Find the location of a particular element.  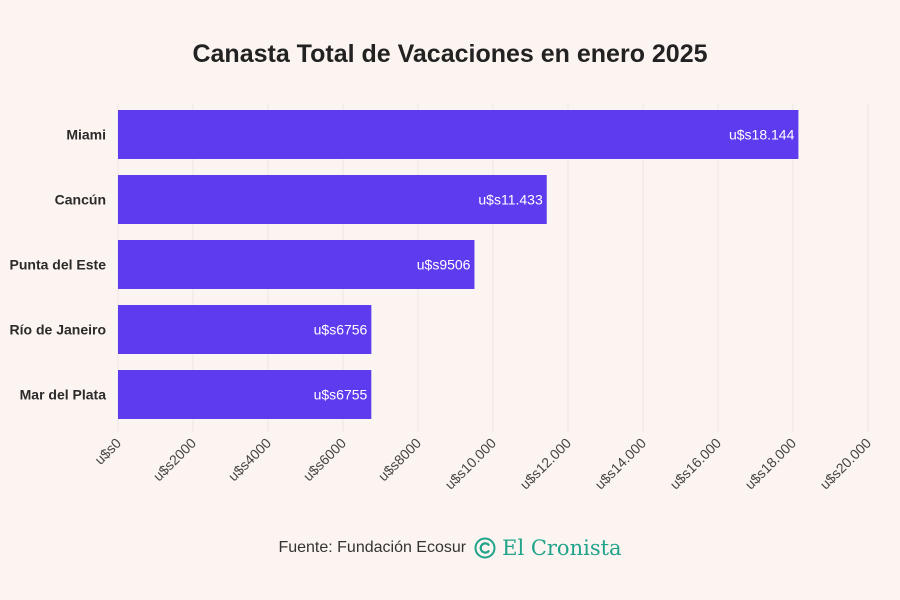

x-tick-label: u$s0 is located at coordinates (107, 451).